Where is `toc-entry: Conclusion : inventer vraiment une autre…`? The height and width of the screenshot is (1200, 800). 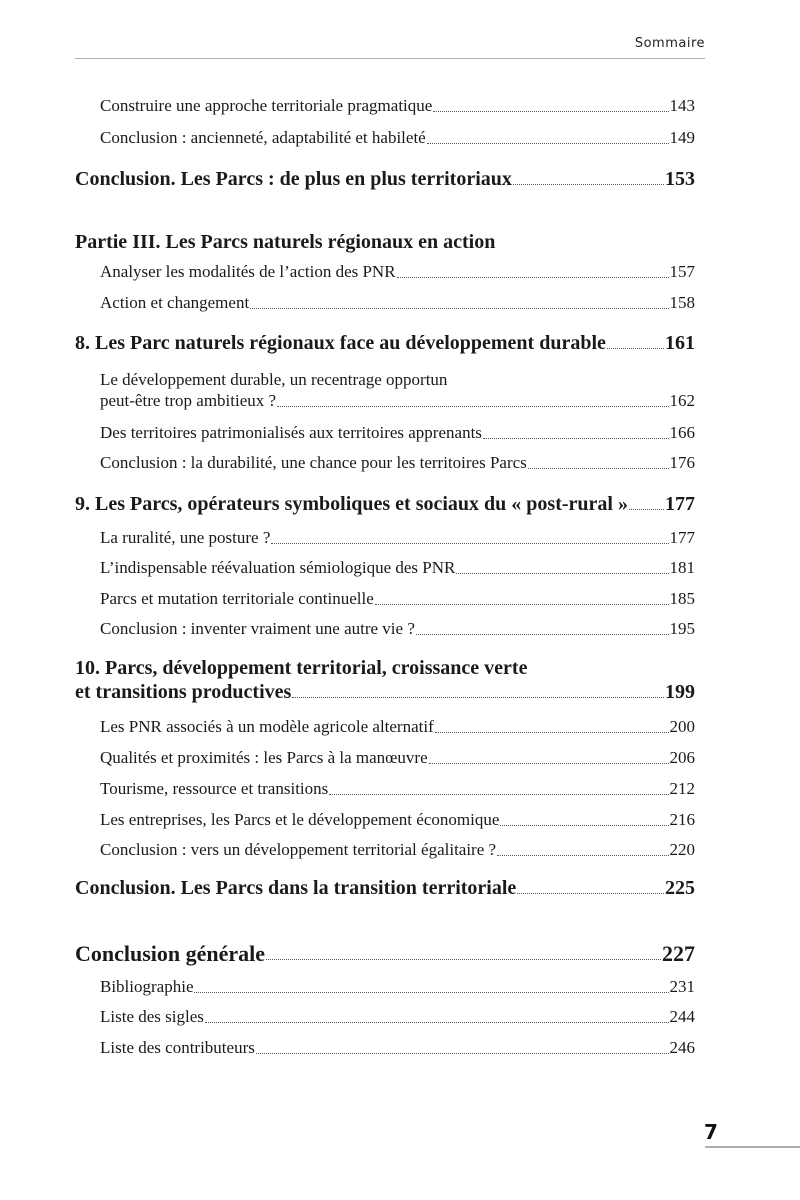
toc-entry: Conclusion : inventer vraiment une autre… is located at coordinates (397, 629).